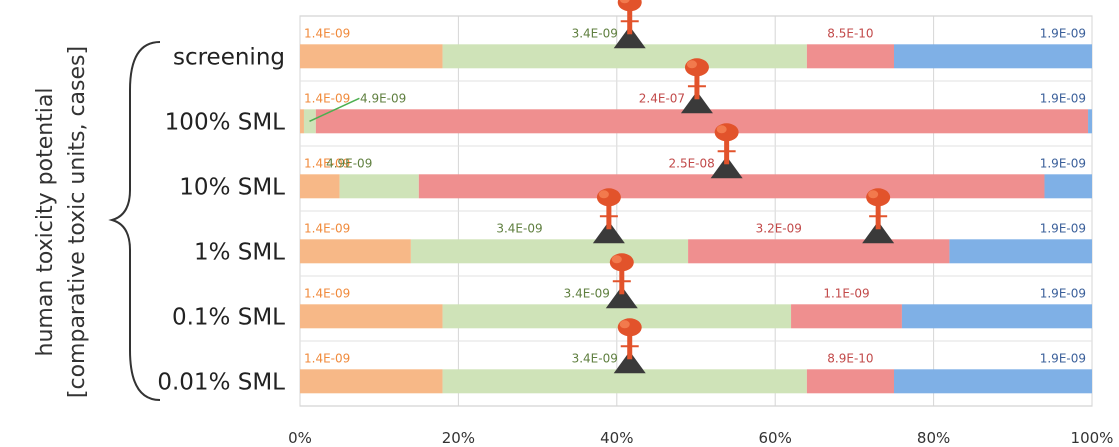  What do you see at coordinates (221, 382) in the screenshot?
I see `category-label: 0.01% SML` at bounding box center [221, 382].